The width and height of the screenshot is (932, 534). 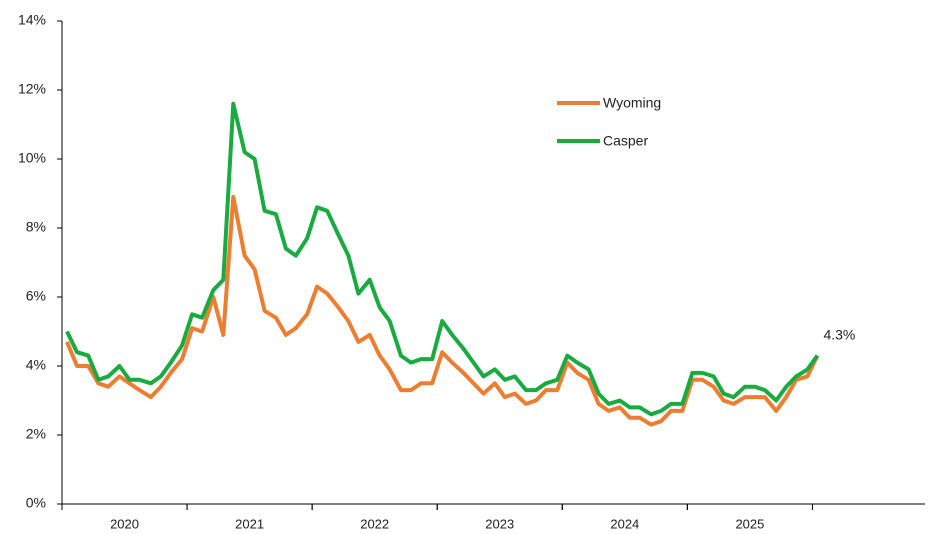 I want to click on y-tick-label: 8%, so click(x=36, y=227).